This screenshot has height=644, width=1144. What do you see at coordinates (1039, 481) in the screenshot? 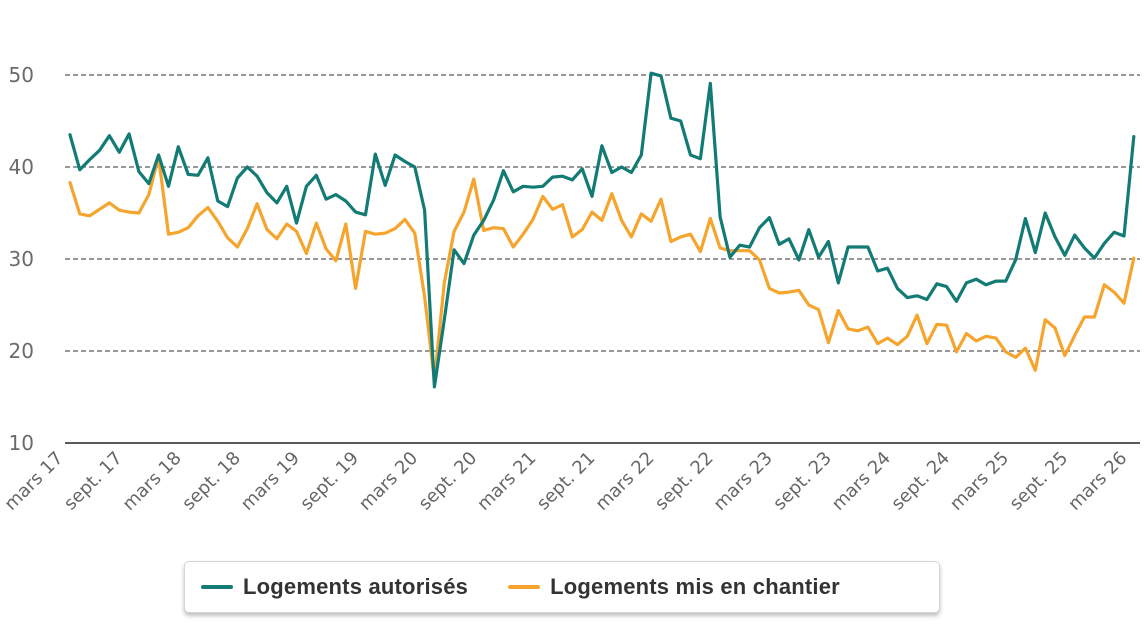
I see `x-tick-label: sept. 25` at bounding box center [1039, 481].